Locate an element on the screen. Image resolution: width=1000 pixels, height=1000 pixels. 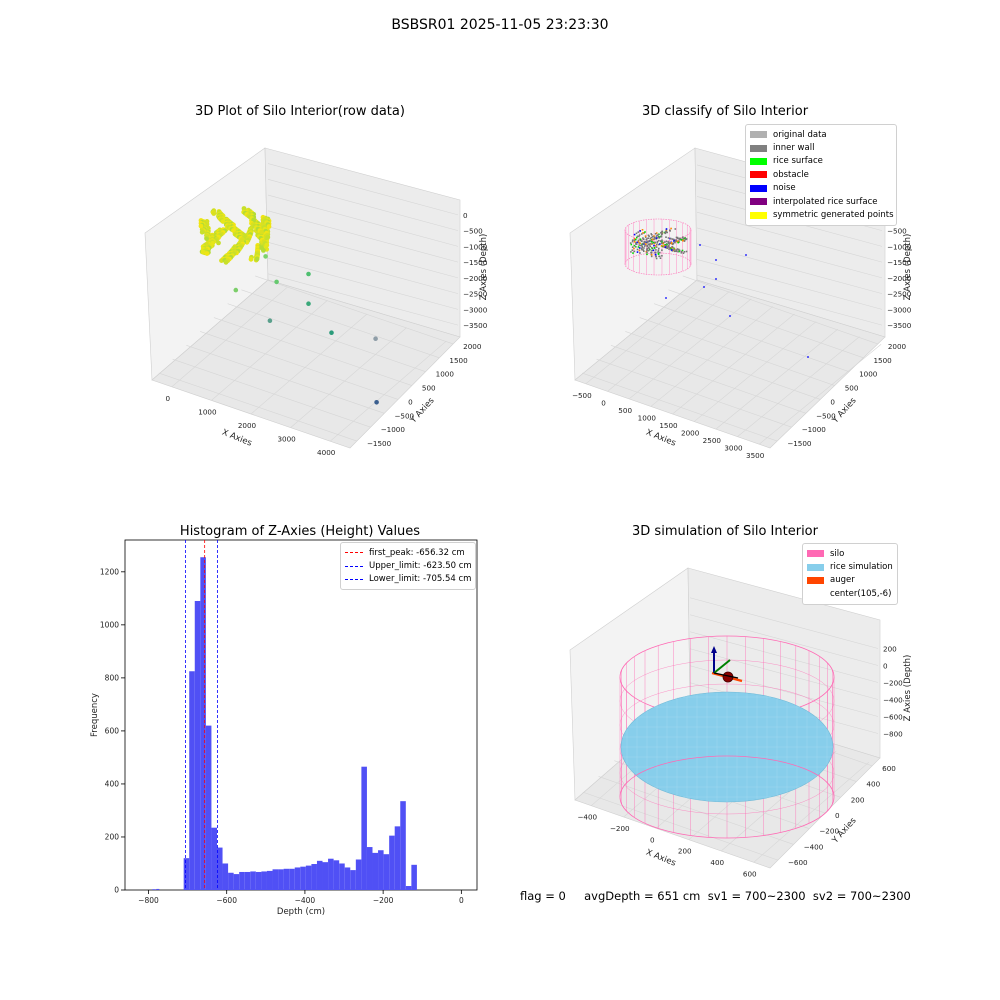
y-tick-label: 600 is located at coordinates (112, 731).